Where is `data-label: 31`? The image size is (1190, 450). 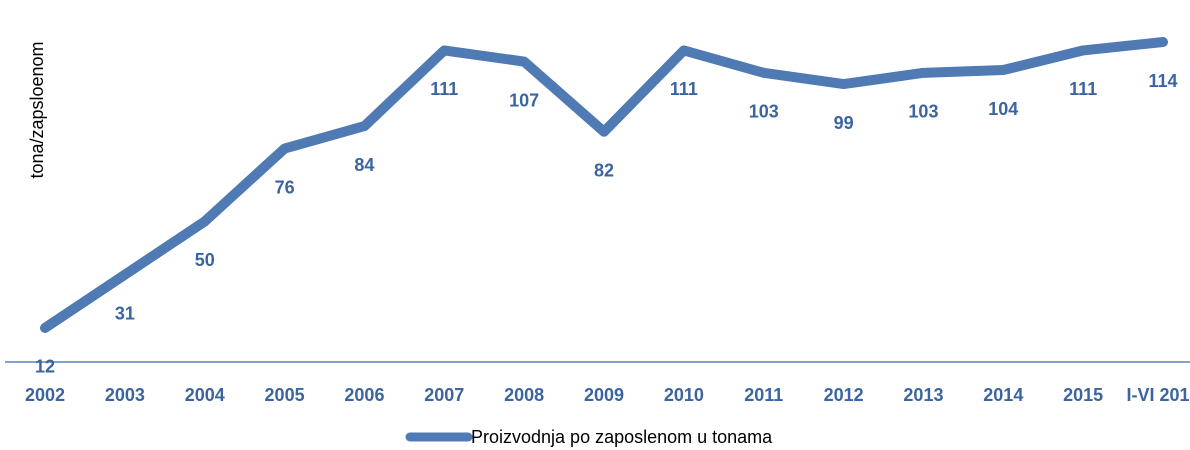 data-label: 31 is located at coordinates (125, 313).